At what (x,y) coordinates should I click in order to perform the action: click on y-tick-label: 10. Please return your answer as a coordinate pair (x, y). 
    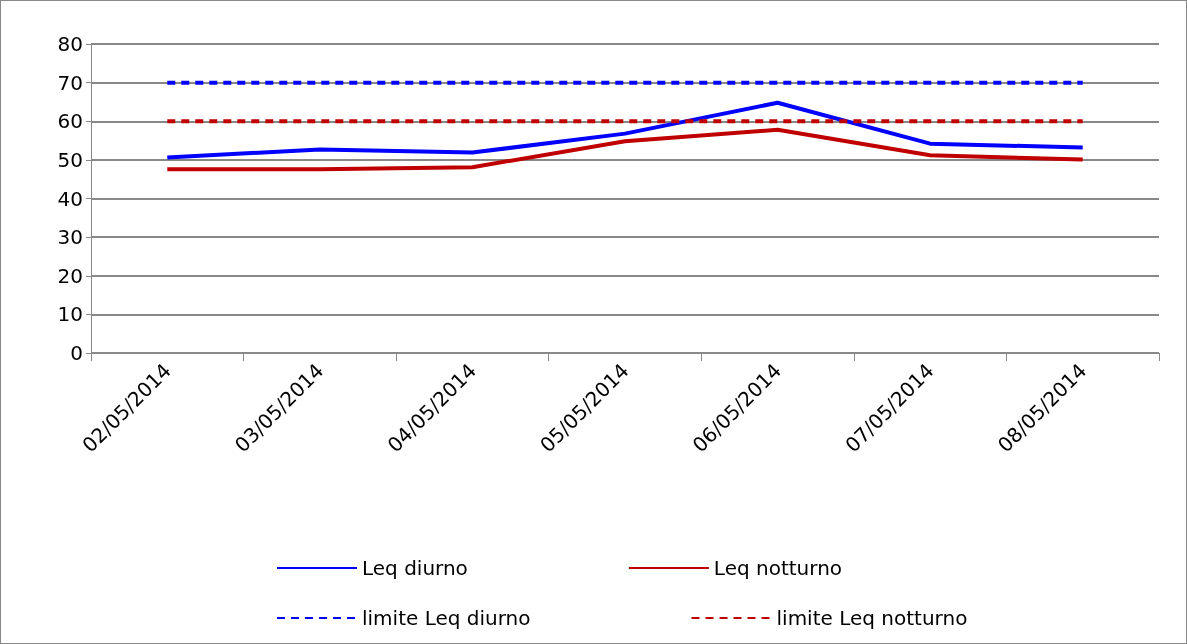
    Looking at the image, I should click on (70, 314).